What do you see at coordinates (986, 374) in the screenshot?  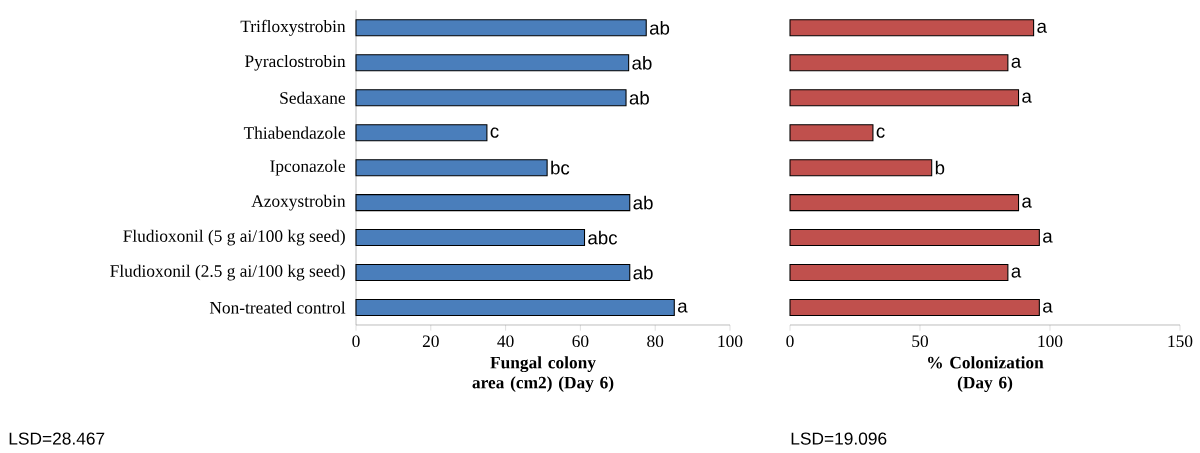 I see `x-axis-title: % Colonization (Day 6)` at bounding box center [986, 374].